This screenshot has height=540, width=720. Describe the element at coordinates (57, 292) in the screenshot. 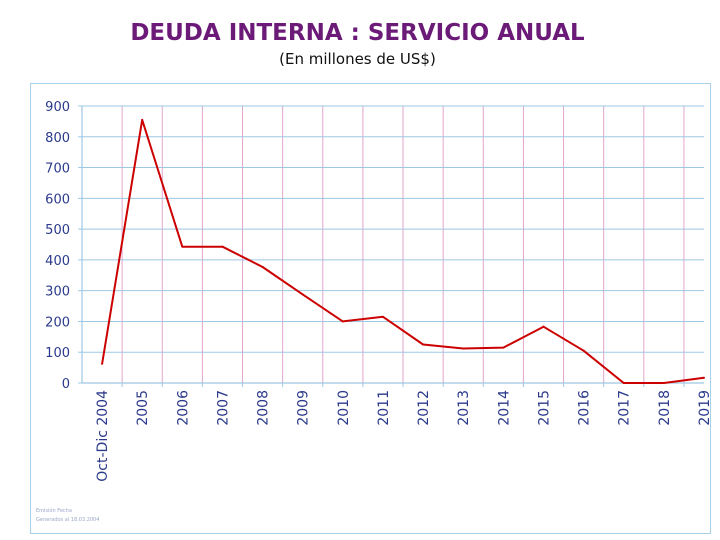

I see `y-tick-label: 300` at that location.